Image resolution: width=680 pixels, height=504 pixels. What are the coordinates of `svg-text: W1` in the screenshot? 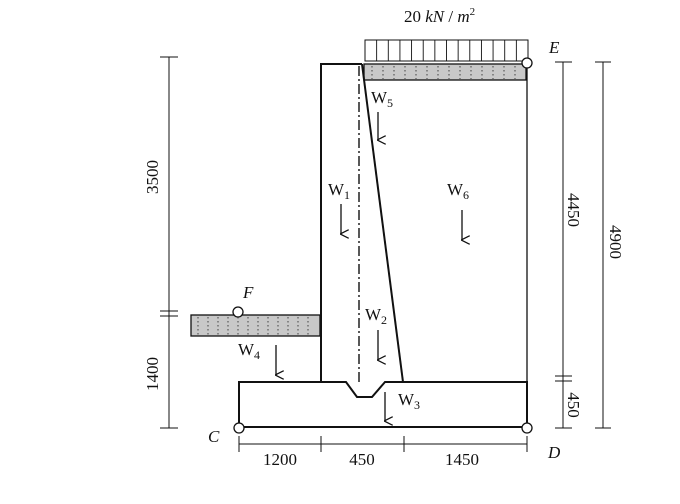 It's located at (339, 191).